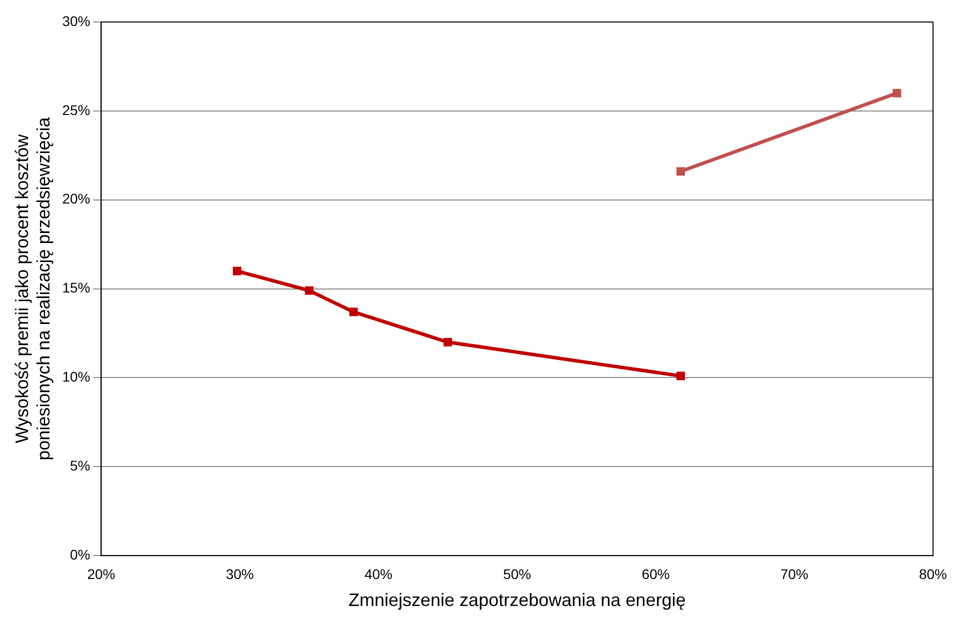  I want to click on x-axis-title: Zmniejszenie zapotrzebowania na energię, so click(517, 600).